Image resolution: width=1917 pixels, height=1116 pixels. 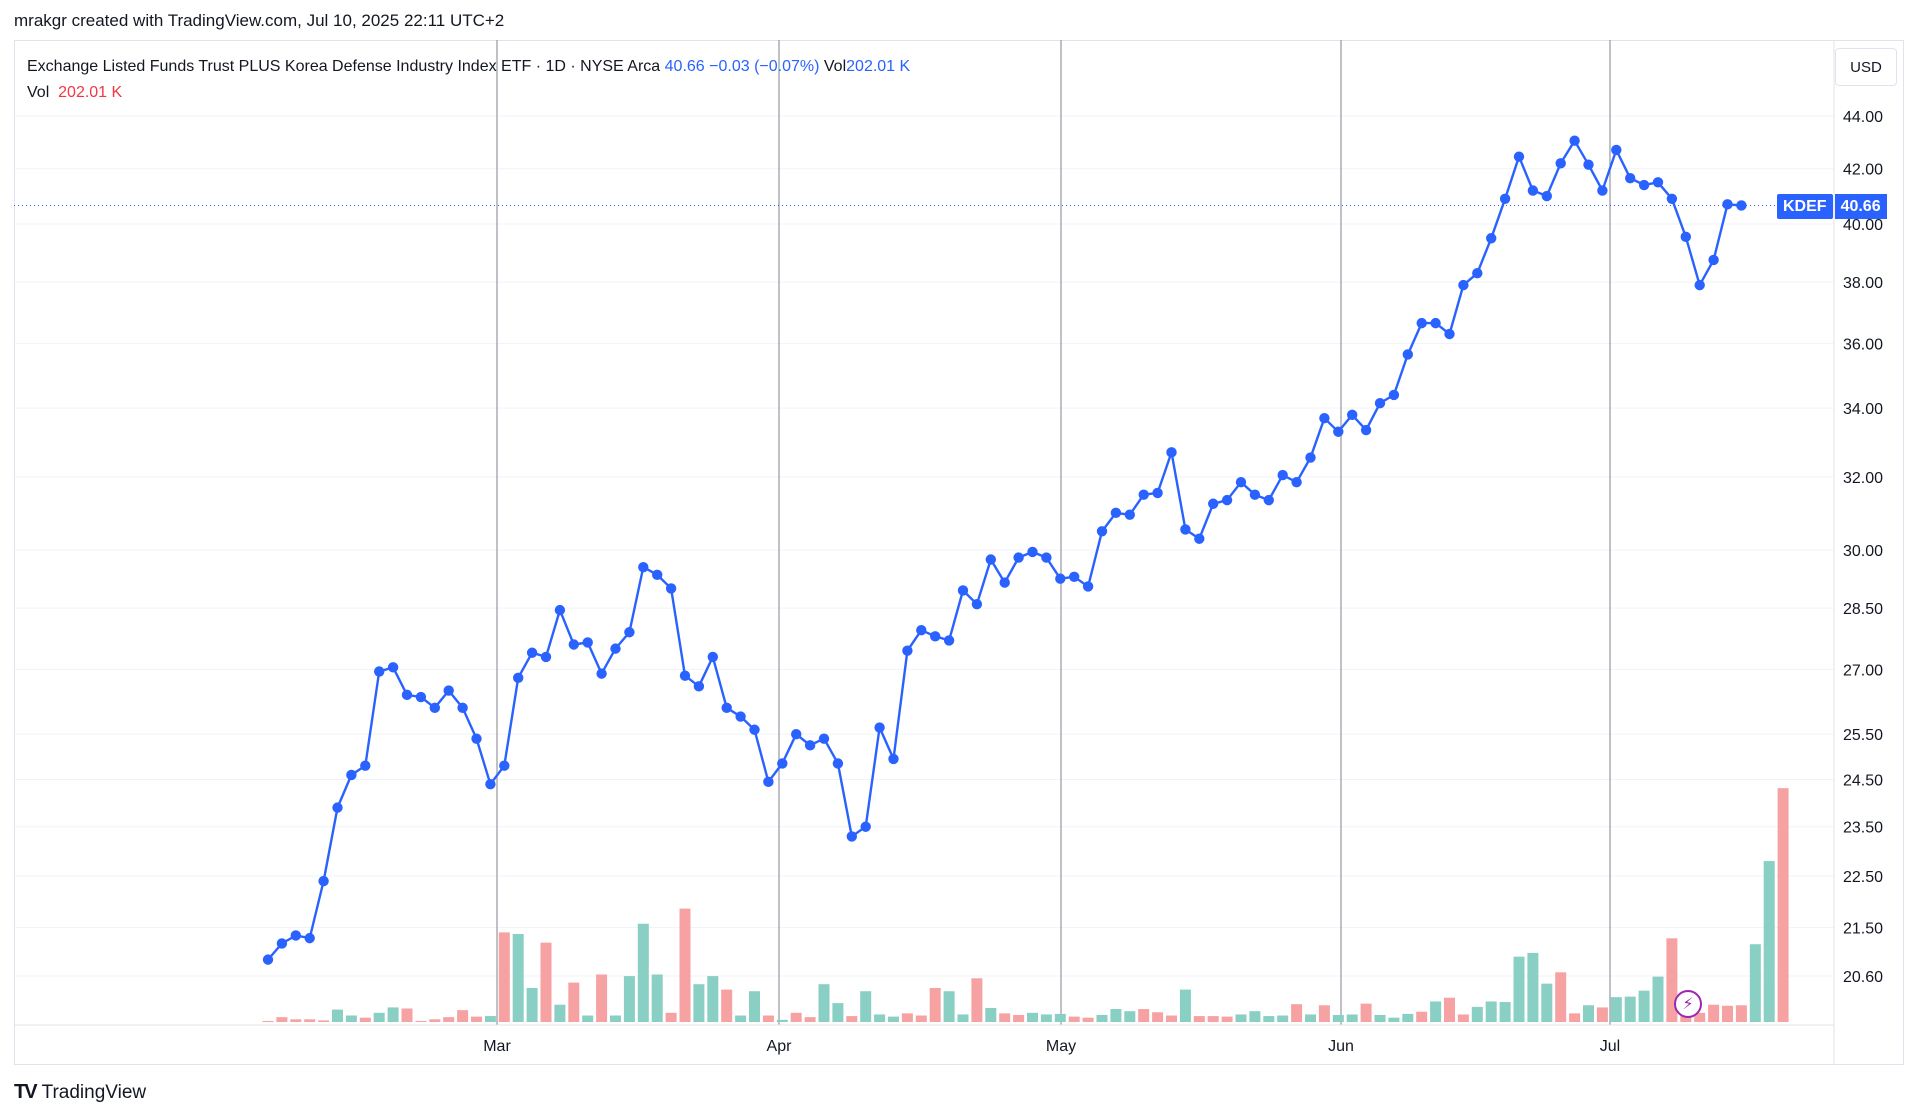 What do you see at coordinates (497, 1046) in the screenshot?
I see `x-tick-label: Mar` at bounding box center [497, 1046].